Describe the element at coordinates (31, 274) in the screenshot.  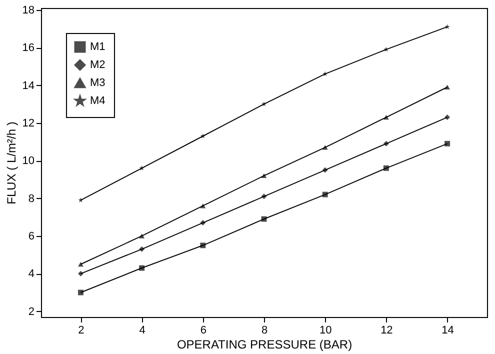
I see `y-tick-label: 4` at that location.